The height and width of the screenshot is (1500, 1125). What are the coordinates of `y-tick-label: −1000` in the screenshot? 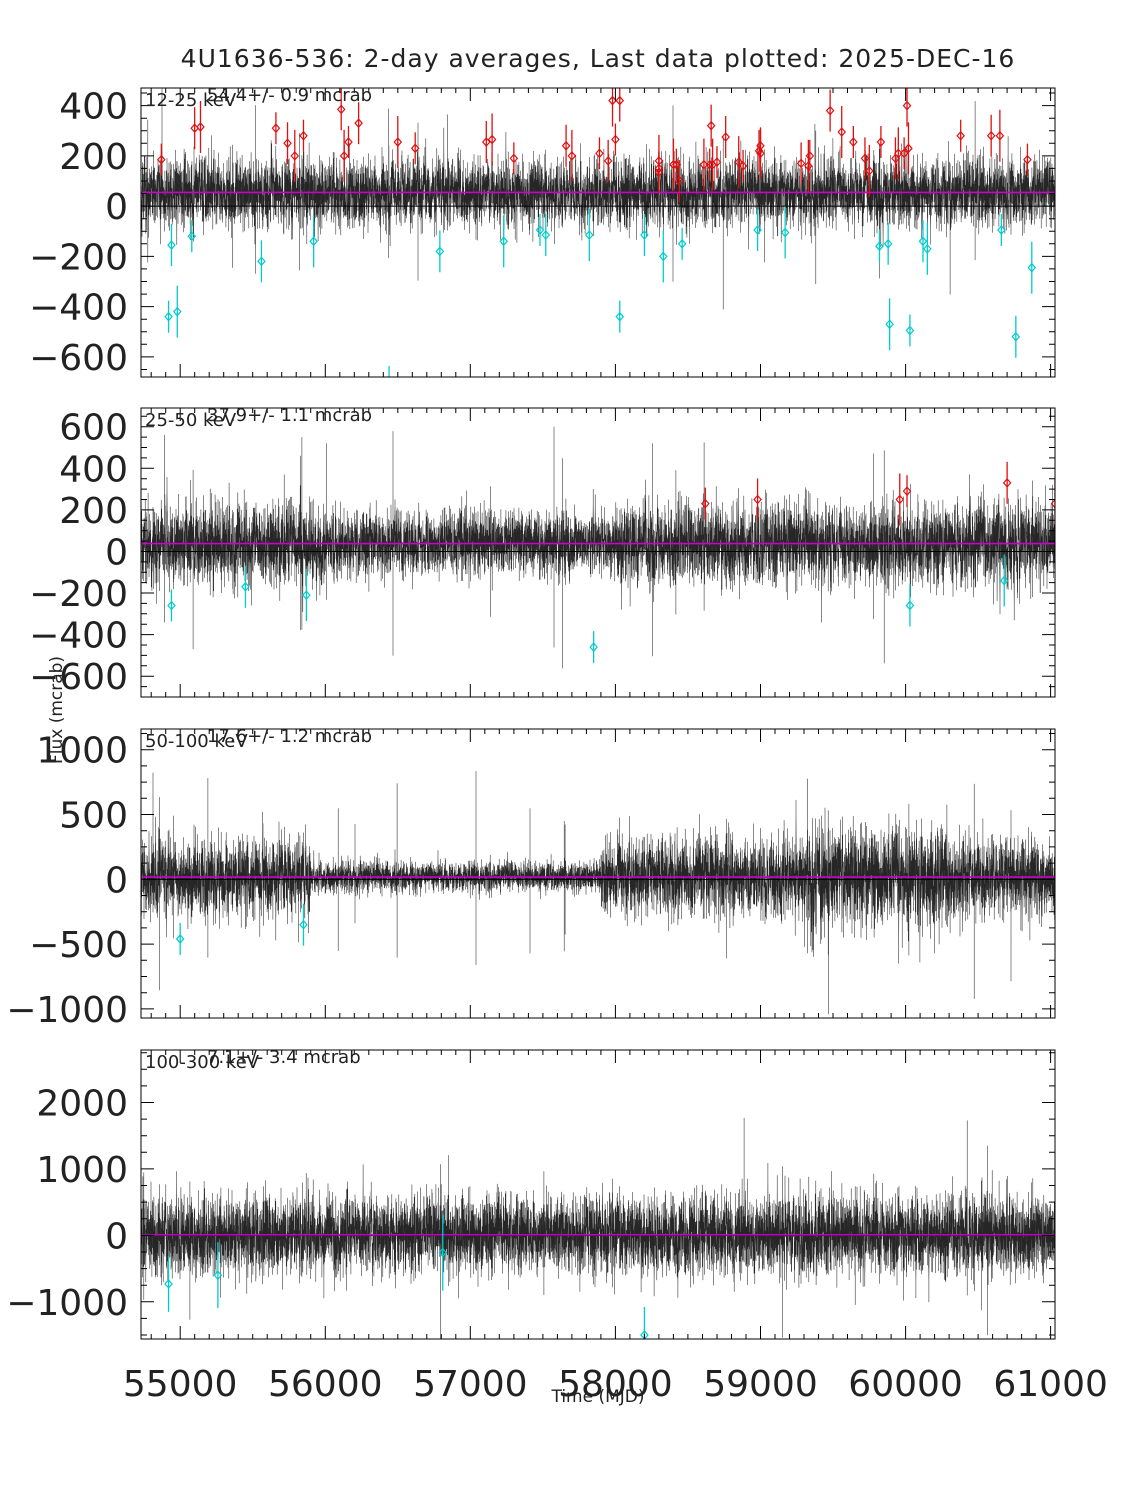 It's located at (67, 1010).